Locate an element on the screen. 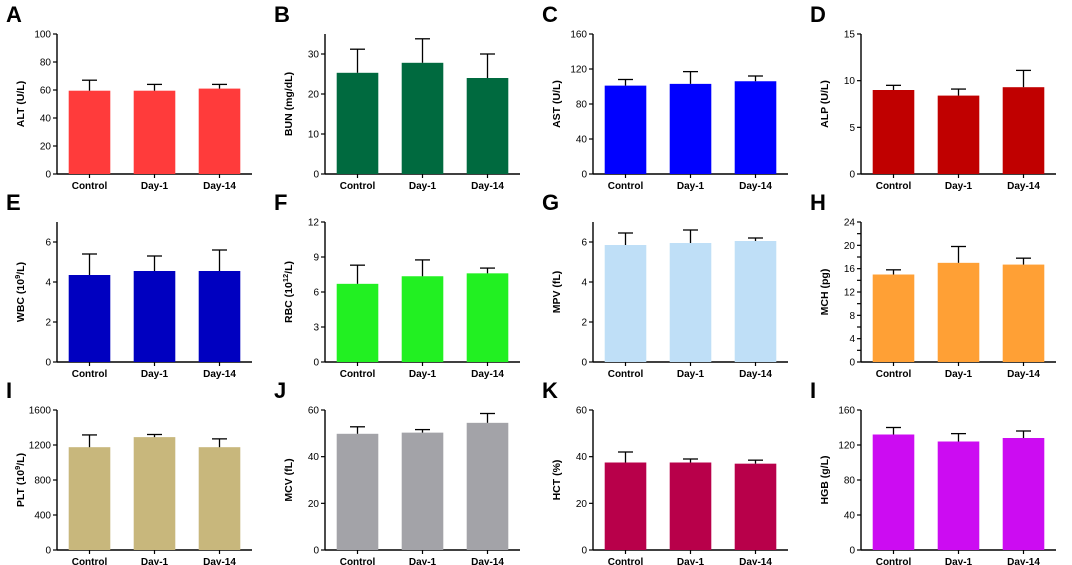 The height and width of the screenshot is (565, 1072). y-axis-label: WBC (109/L) is located at coordinates (20, 292).